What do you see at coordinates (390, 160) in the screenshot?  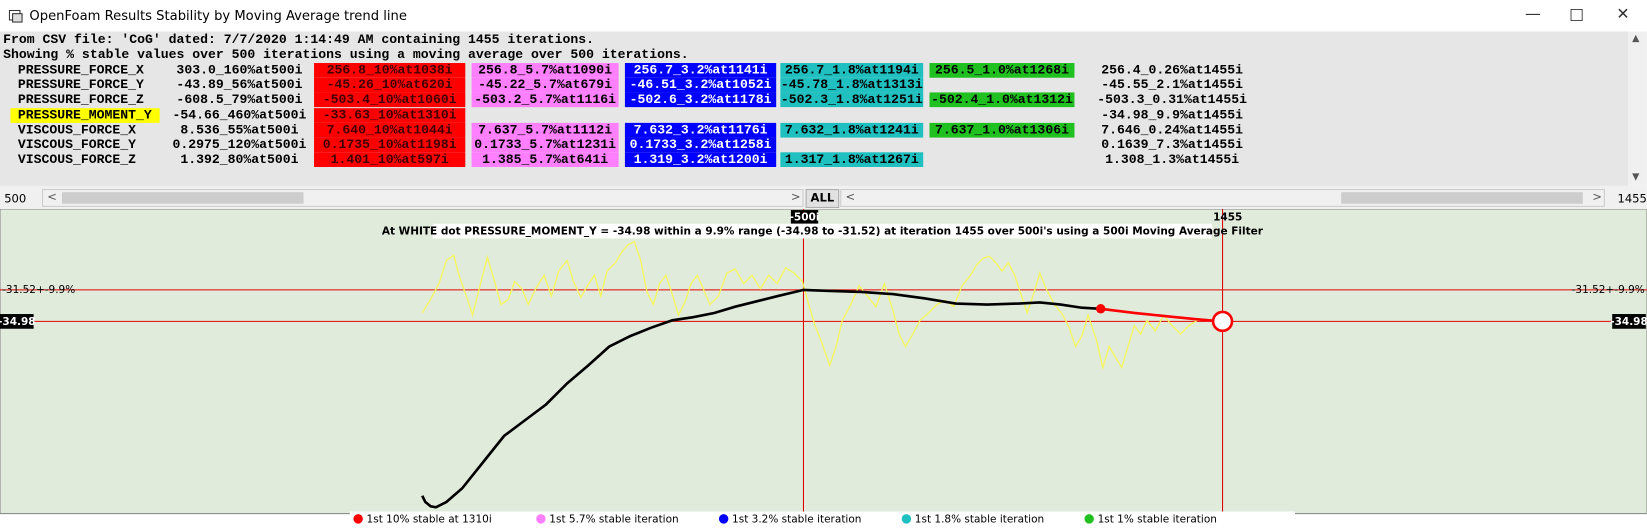 I see `stable-value: 1.401_10%at597i` at bounding box center [390, 160].